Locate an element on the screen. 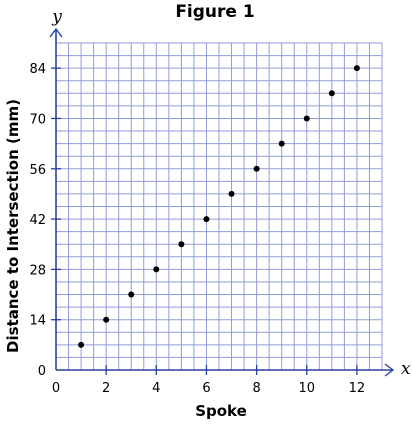 This screenshot has height=424, width=412. x-tick-label: 6 is located at coordinates (206, 388).